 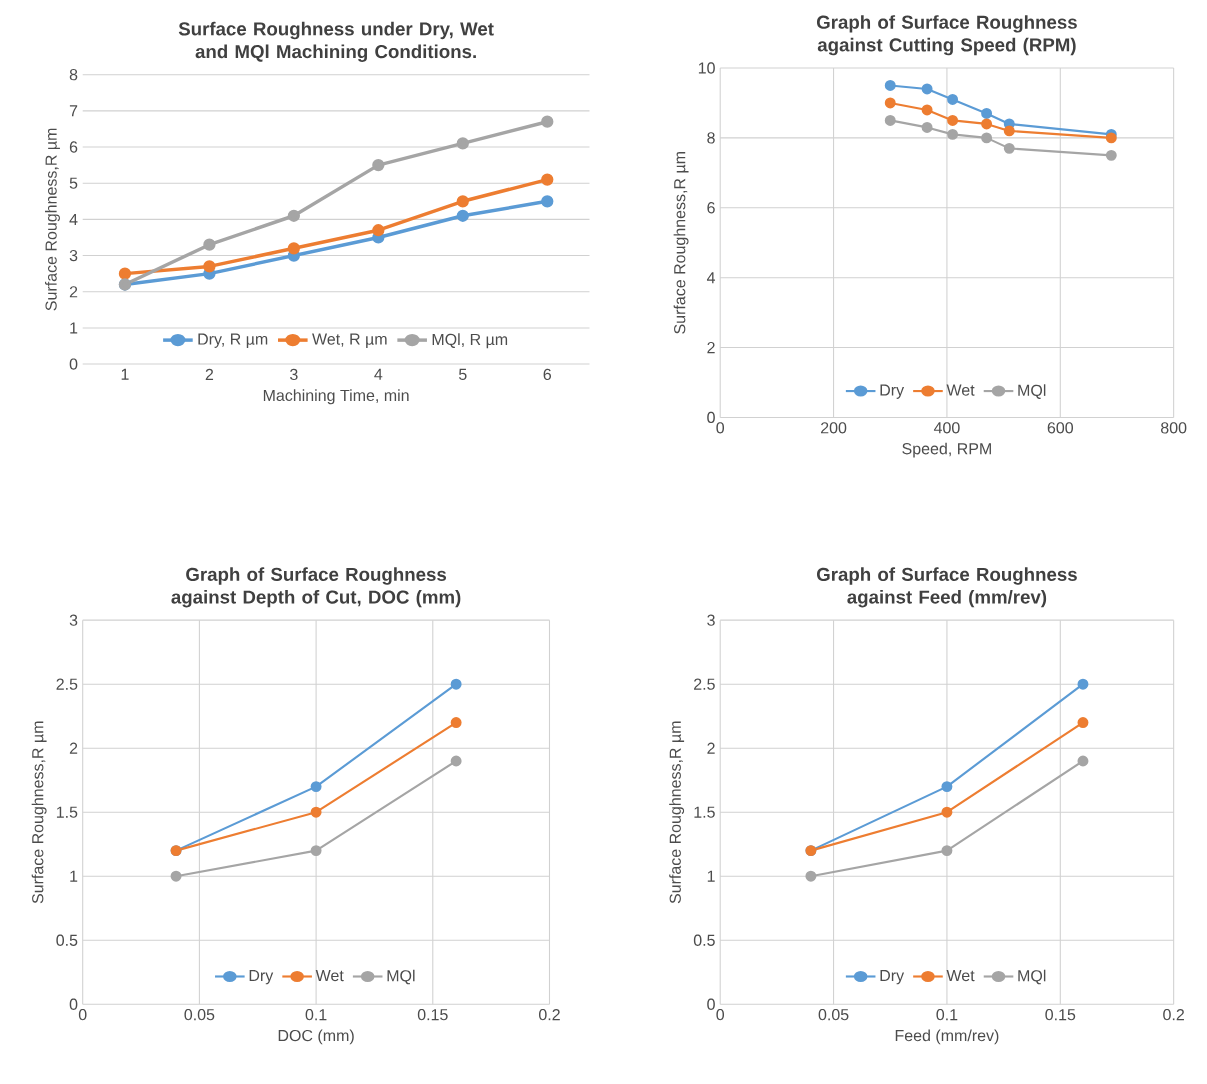 What do you see at coordinates (209, 374) in the screenshot?
I see `x-tick-label: 2` at bounding box center [209, 374].